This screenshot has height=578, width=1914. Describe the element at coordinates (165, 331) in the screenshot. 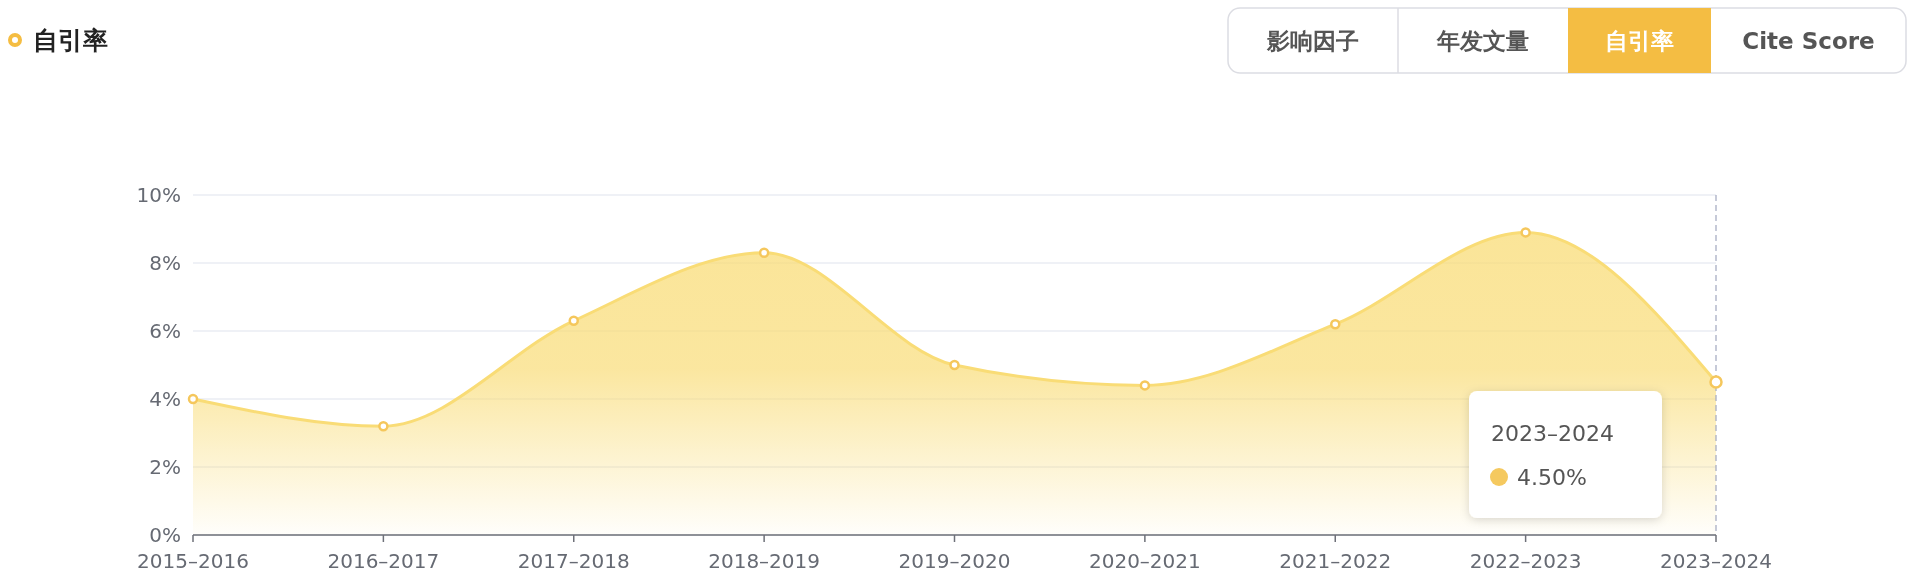

I see `y-tick-label: 6%` at that location.